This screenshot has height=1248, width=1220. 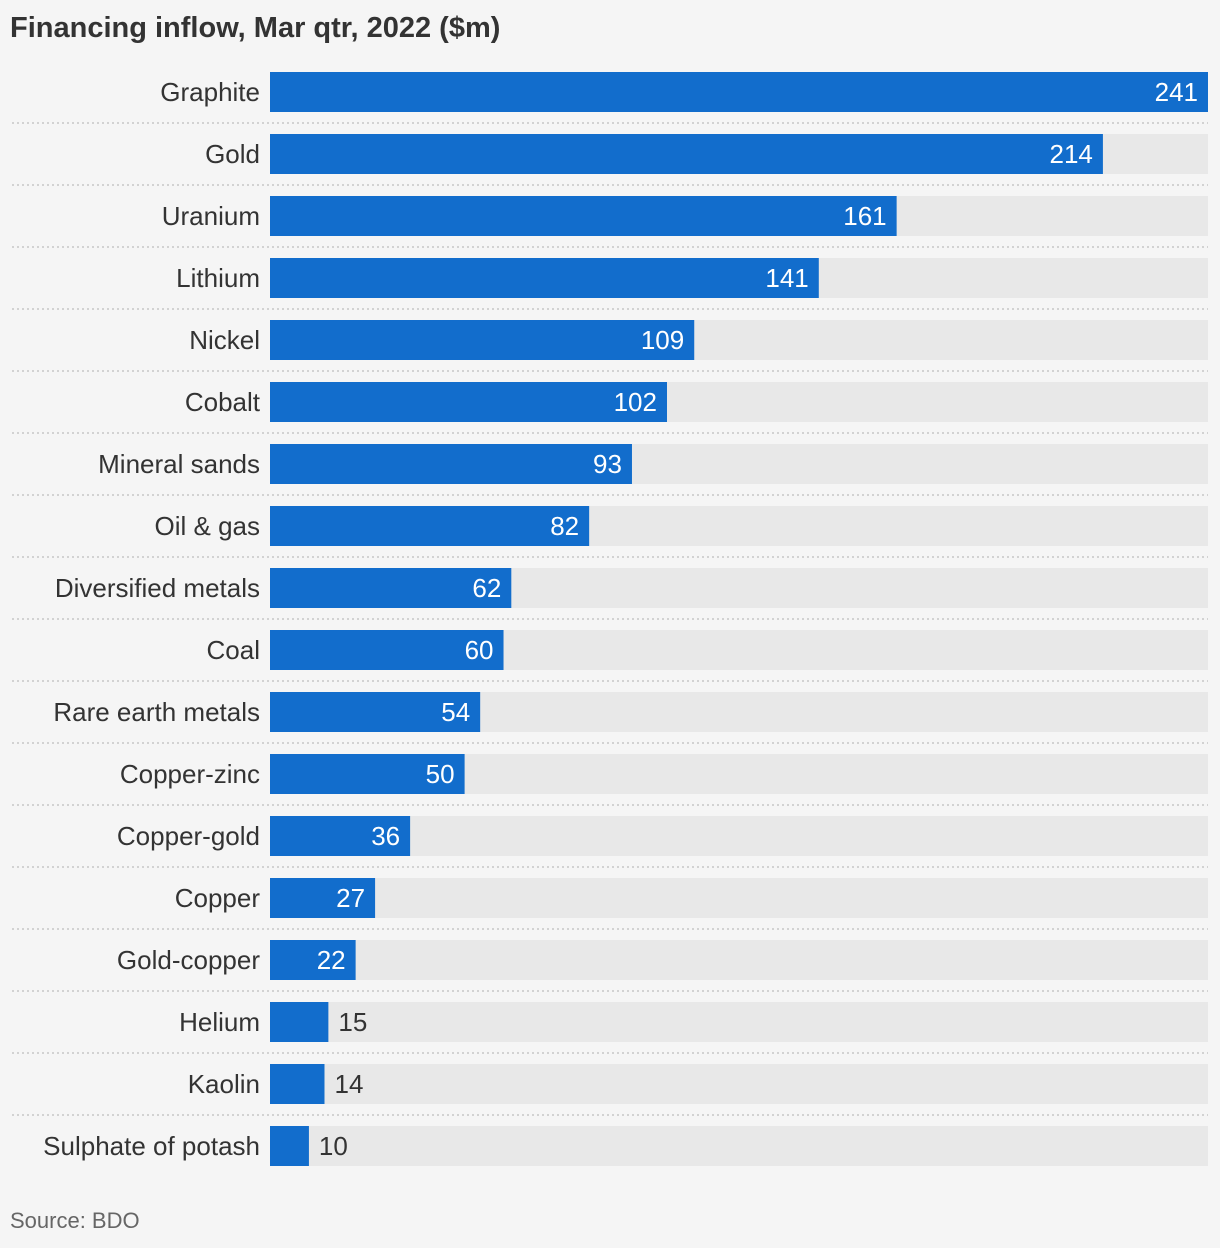 I want to click on value-label: 109, so click(x=662, y=340).